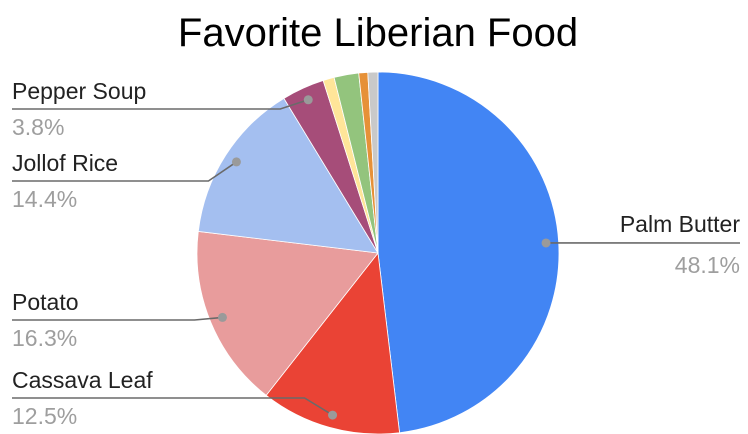 Image resolution: width=748 pixels, height=434 pixels. What do you see at coordinates (308, 100) in the screenshot?
I see `leader-dot-pepper-soup` at bounding box center [308, 100].